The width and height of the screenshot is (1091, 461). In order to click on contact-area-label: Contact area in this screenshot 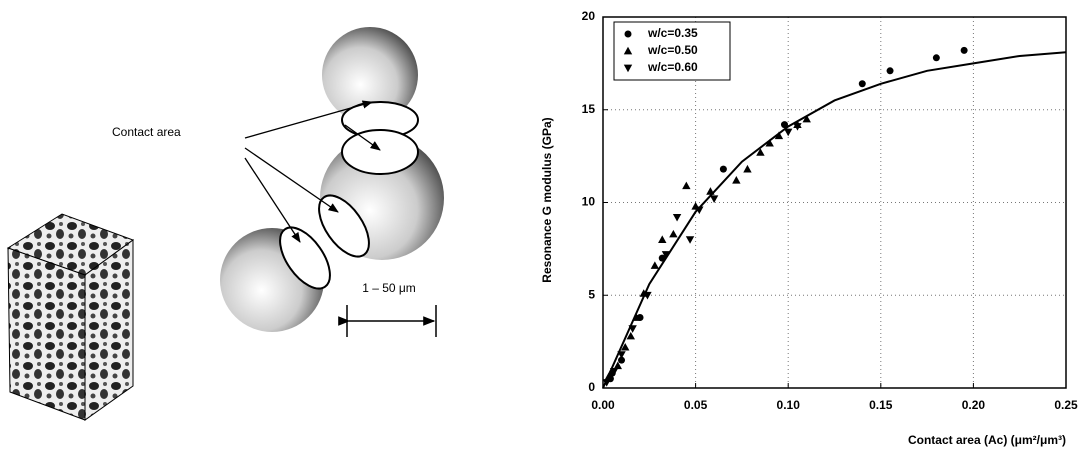, I will do `click(146, 132)`.